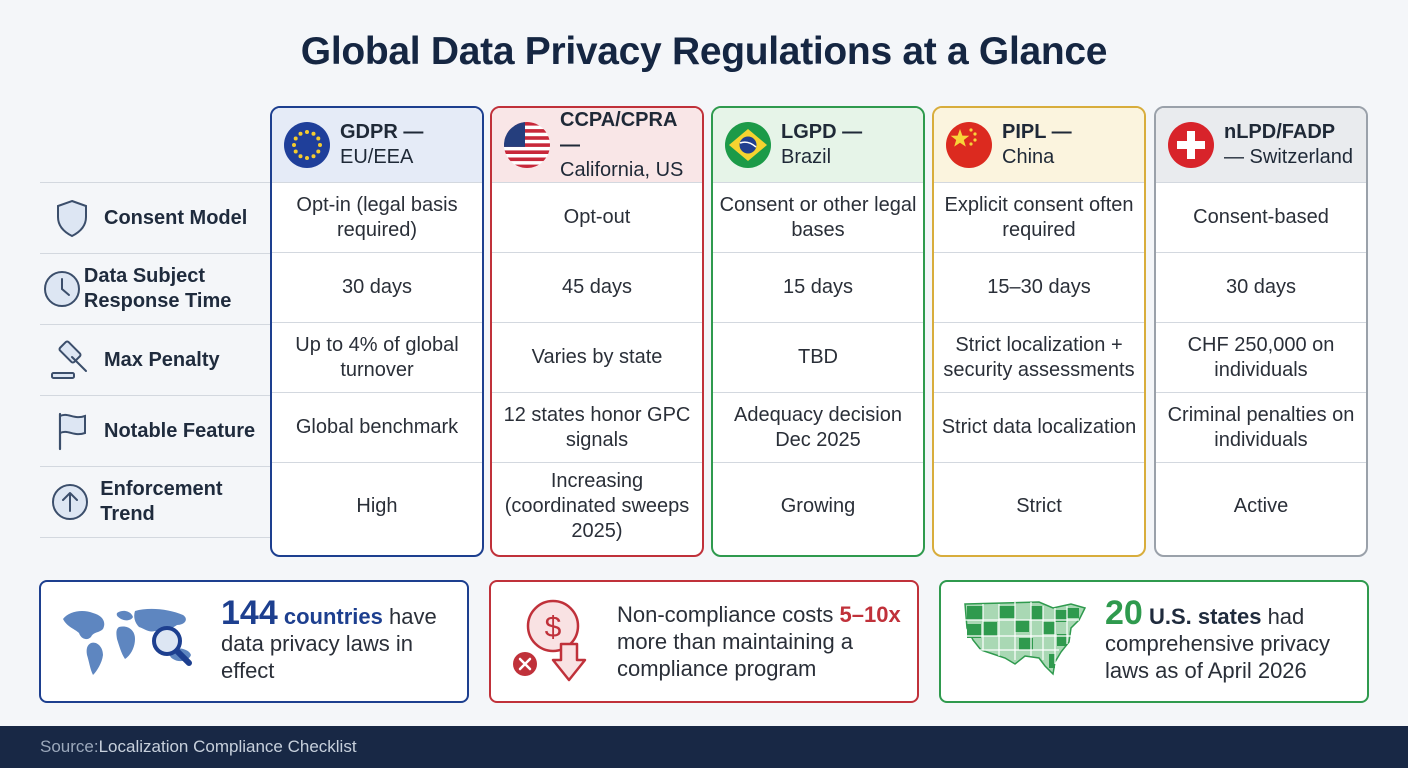 This screenshot has width=1408, height=768. I want to click on cell-response-time: 15–30 days, so click(1039, 287).